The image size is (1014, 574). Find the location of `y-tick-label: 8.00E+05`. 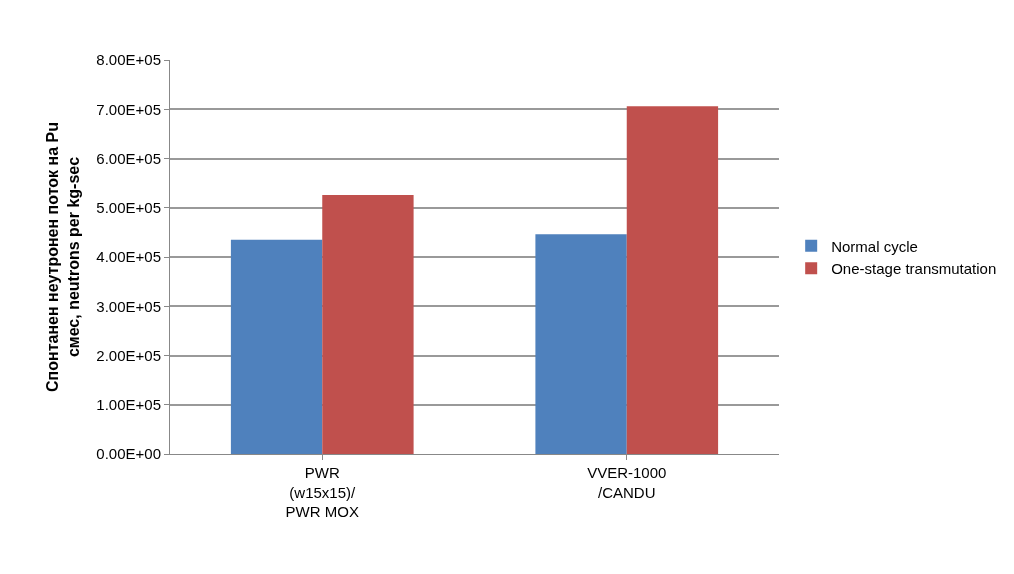

y-tick-label: 8.00E+05 is located at coordinates (128, 60).